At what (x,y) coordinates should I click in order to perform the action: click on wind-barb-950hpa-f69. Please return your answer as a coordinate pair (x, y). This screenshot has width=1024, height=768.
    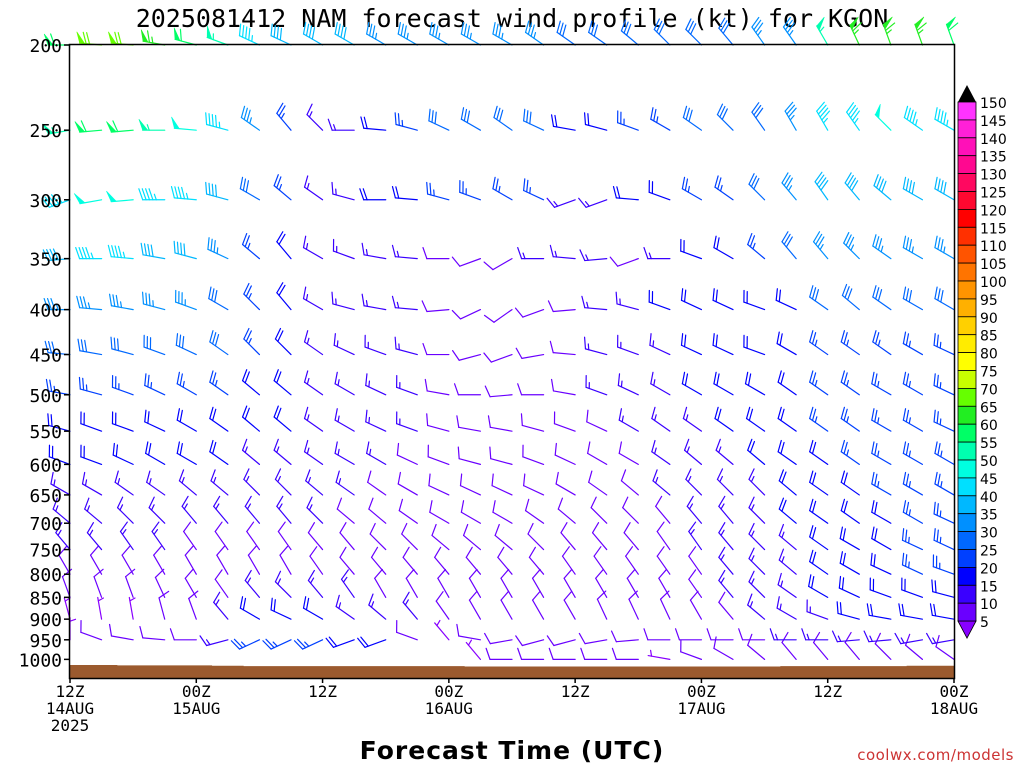
    Looking at the image, I should click on (783, 634).